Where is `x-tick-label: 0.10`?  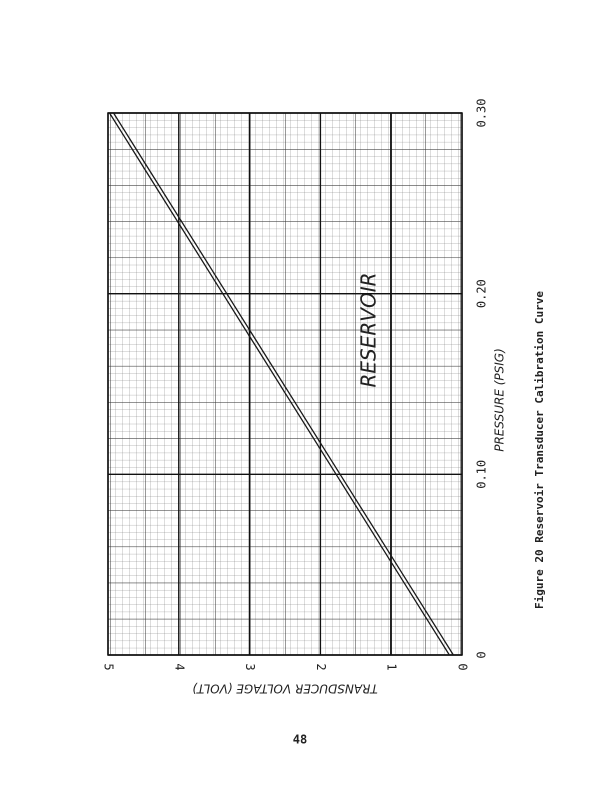
x-tick-label: 0.10 is located at coordinates (482, 474).